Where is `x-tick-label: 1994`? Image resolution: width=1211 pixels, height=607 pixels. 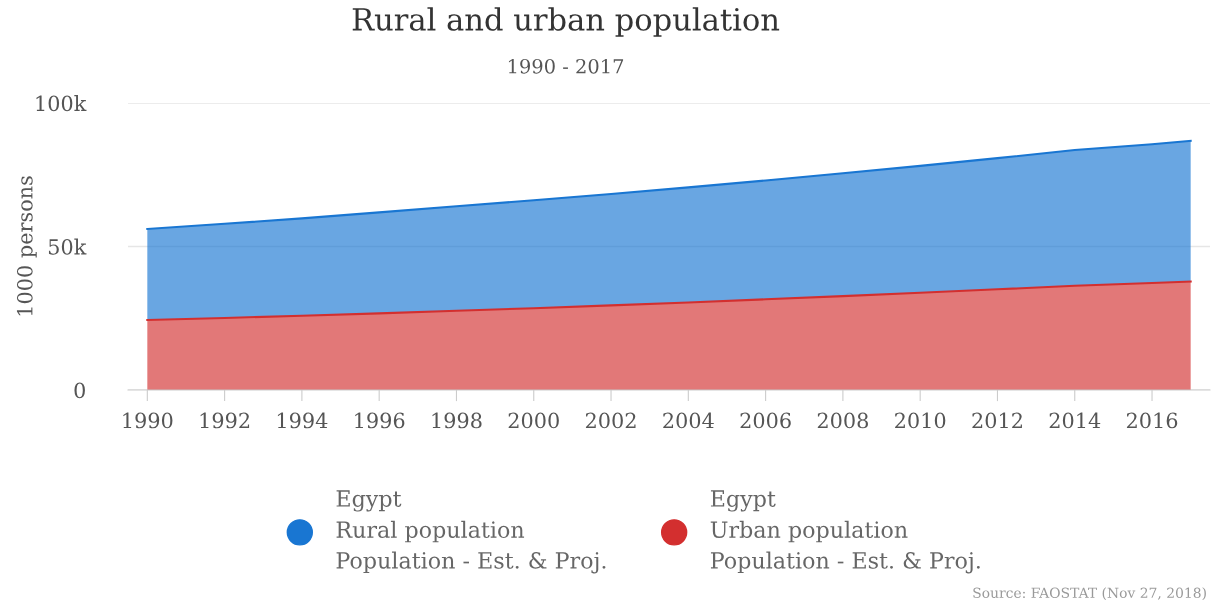 x-tick-label: 1994 is located at coordinates (302, 420).